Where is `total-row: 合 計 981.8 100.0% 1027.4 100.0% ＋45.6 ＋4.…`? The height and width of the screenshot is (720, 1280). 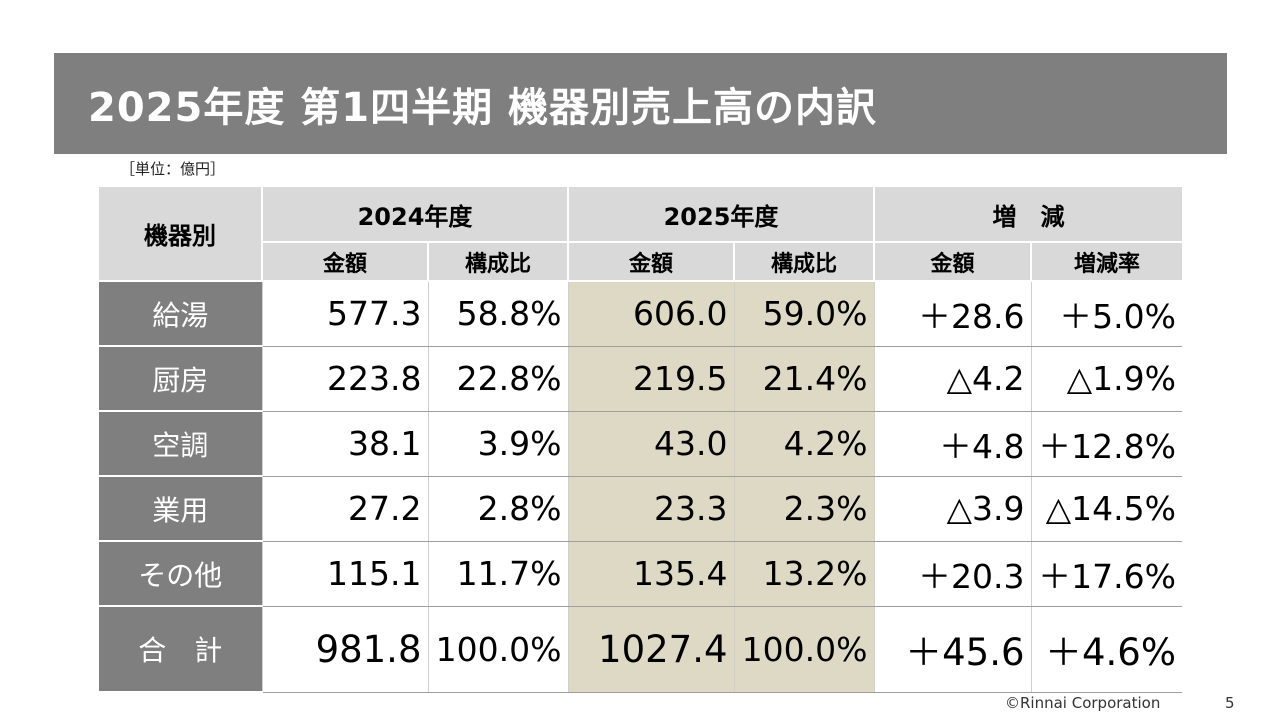
total-row: 合 計 981.8 100.0% 1027.4 100.0% ＋45.6 ＋4.… is located at coordinates (640, 649).